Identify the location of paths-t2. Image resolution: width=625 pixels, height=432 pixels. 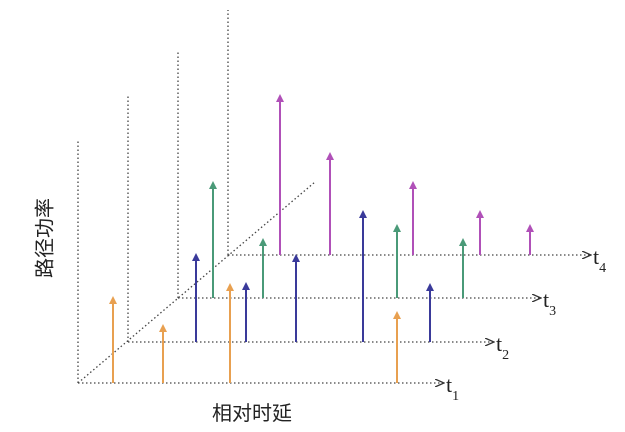
(313, 276).